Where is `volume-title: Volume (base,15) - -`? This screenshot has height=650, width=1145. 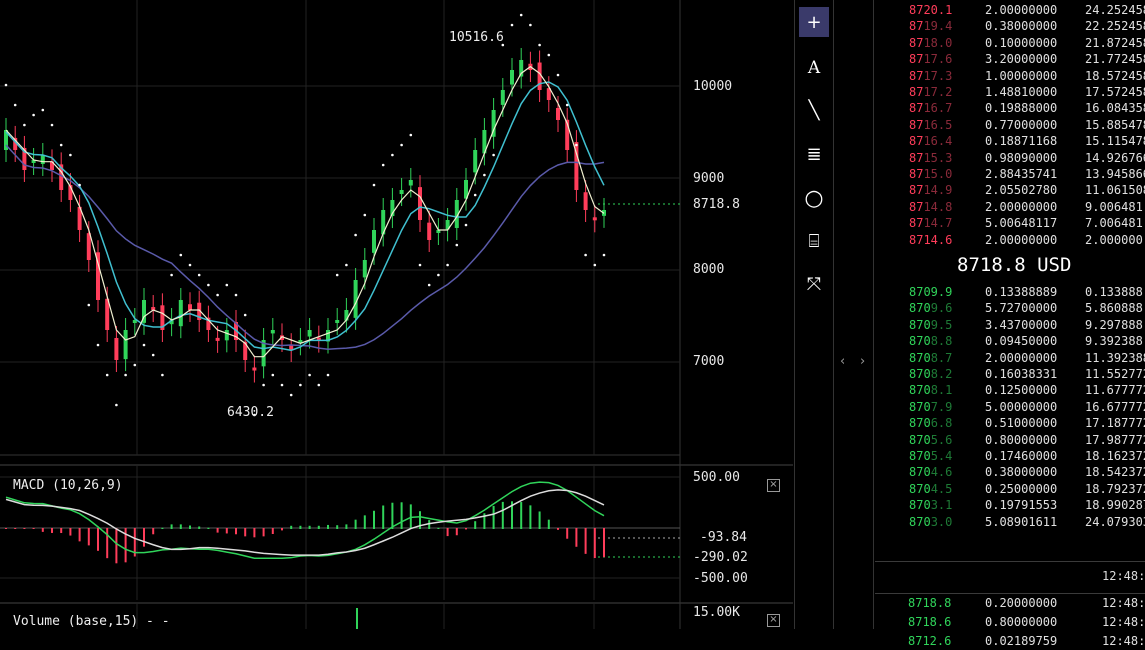
volume-title: Volume (base,15) - - is located at coordinates (91, 621).